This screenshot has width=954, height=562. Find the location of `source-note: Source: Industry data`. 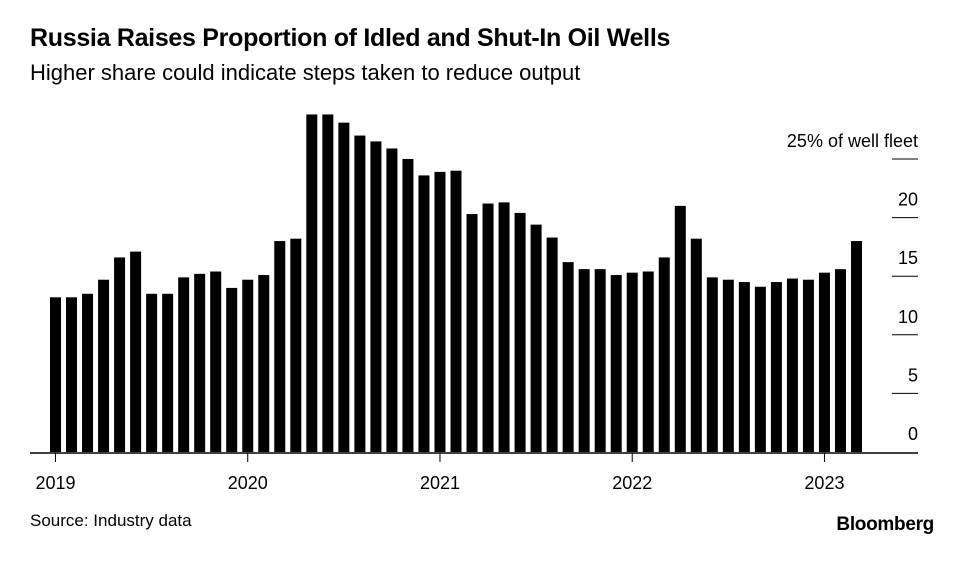

source-note: Source: Industry data is located at coordinates (111, 520).